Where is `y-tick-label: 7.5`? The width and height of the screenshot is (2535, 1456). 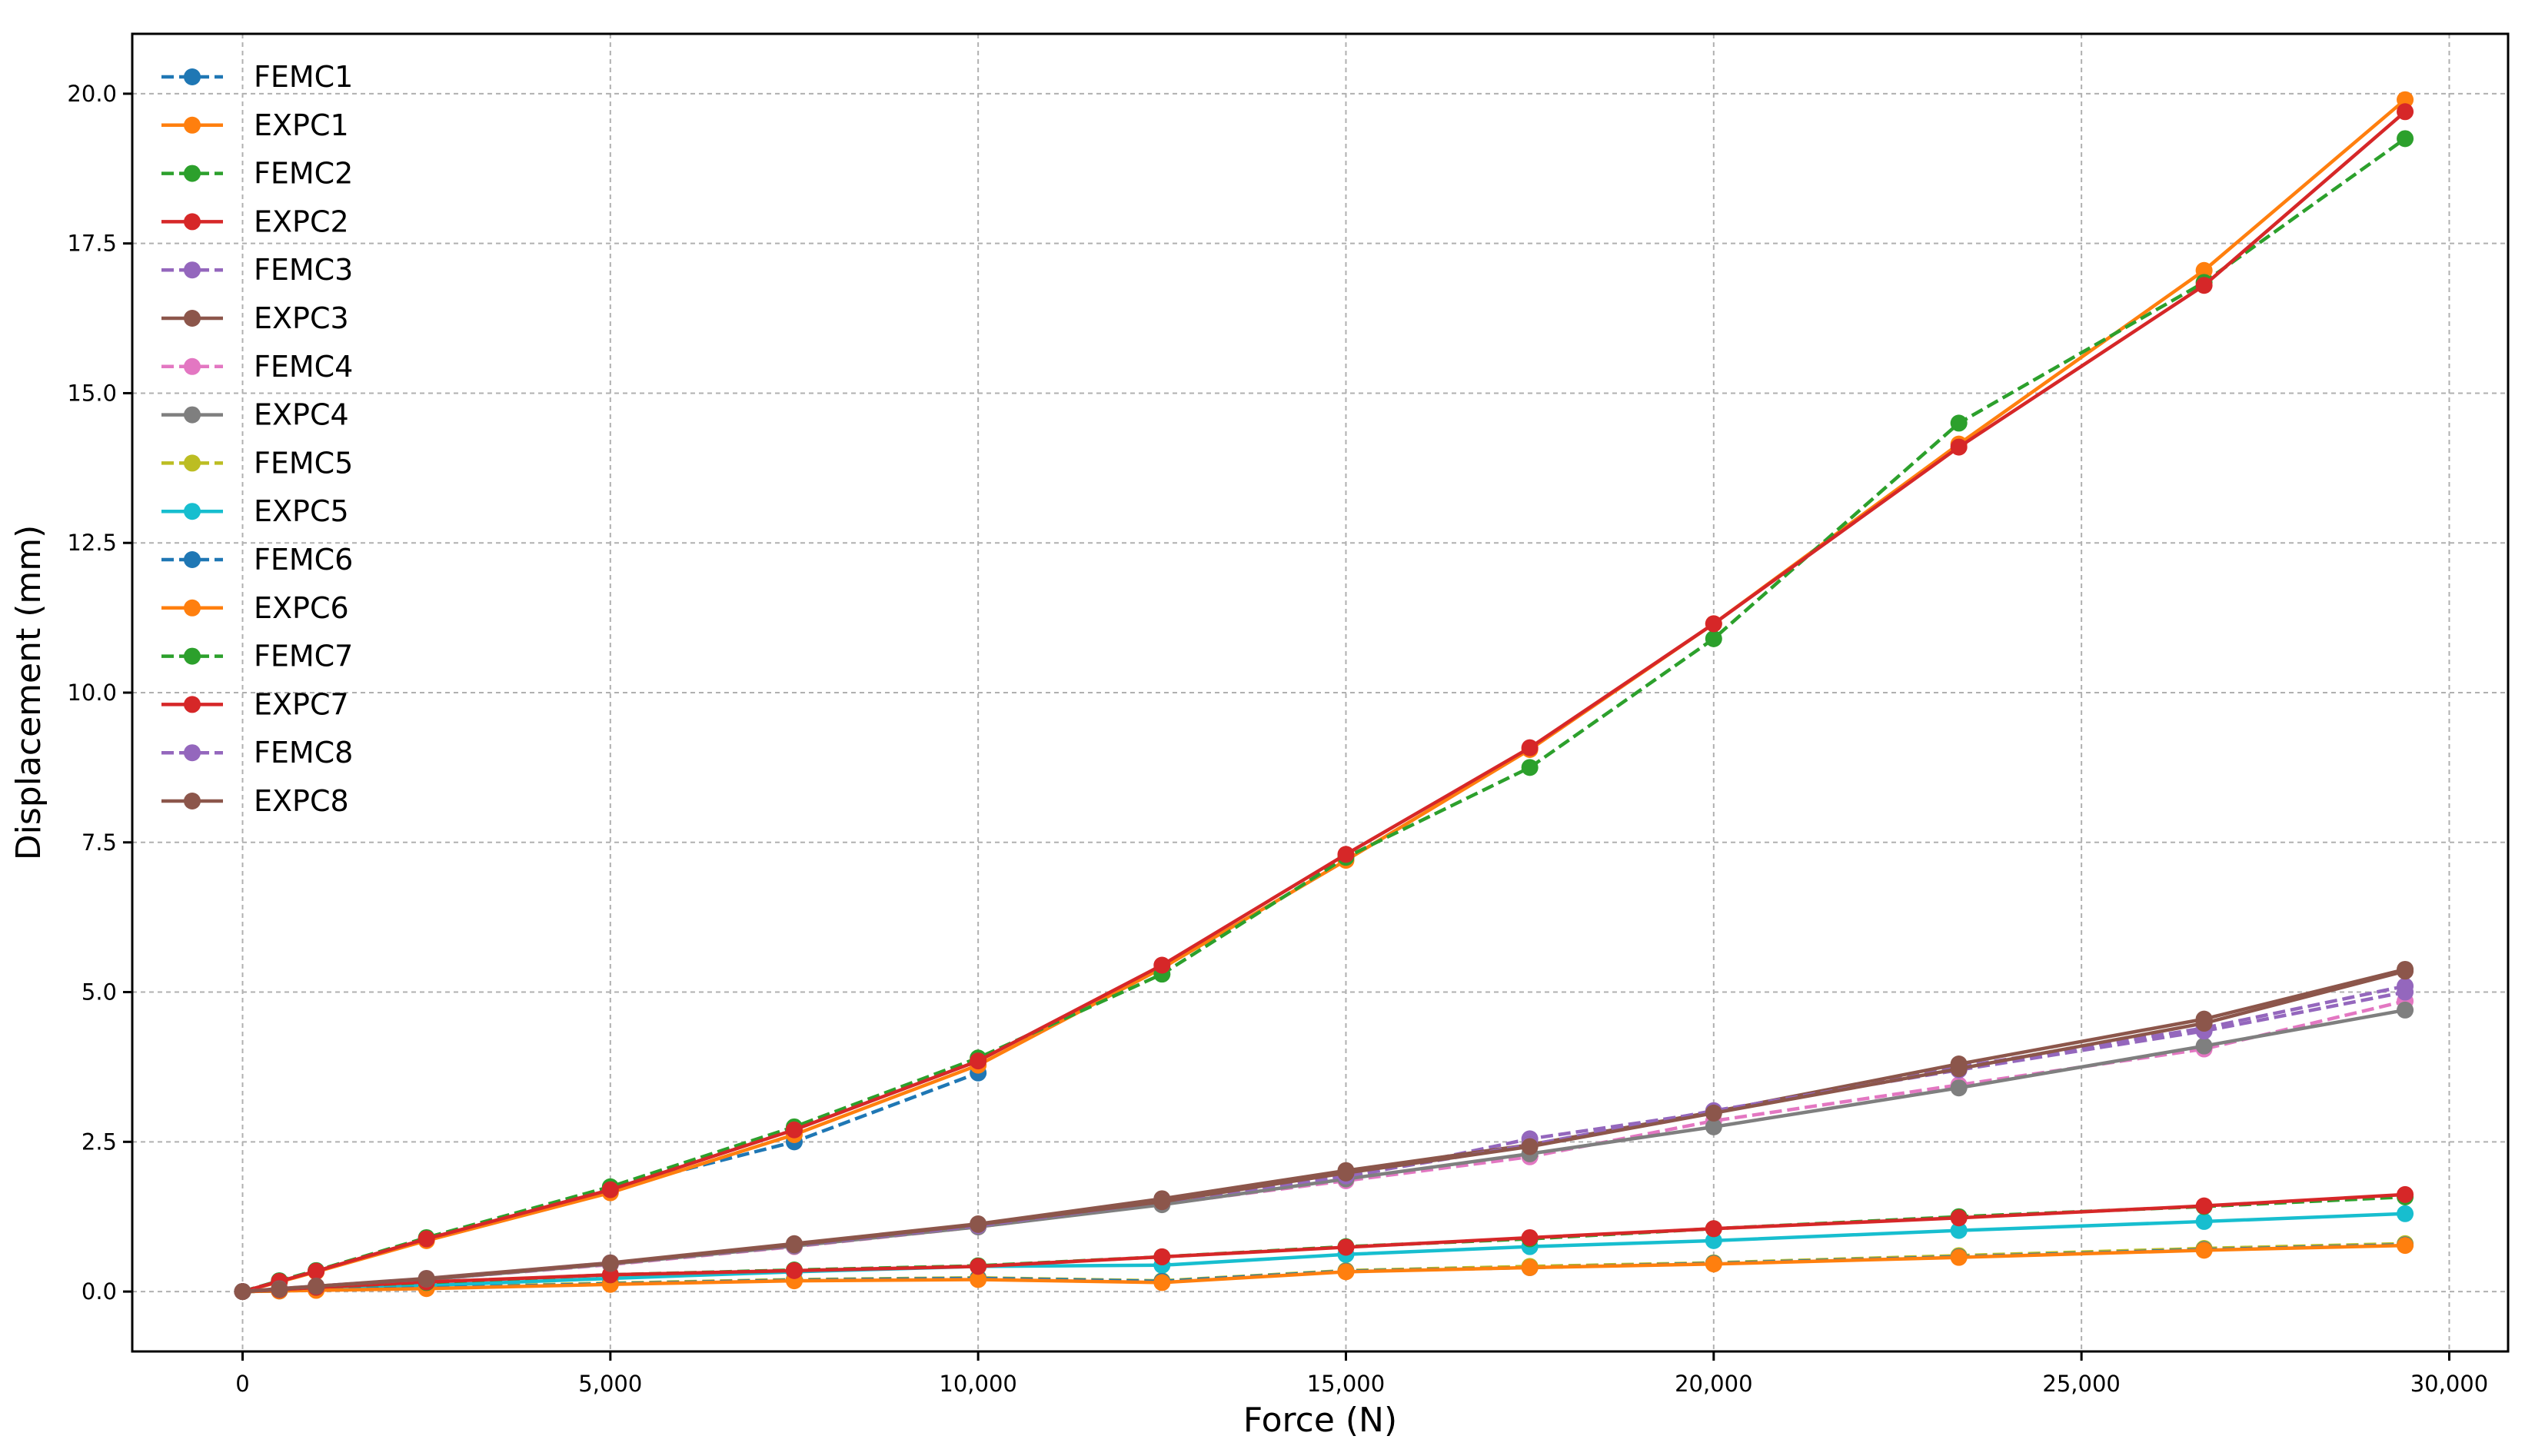
y-tick-label: 7.5 is located at coordinates (99, 843).